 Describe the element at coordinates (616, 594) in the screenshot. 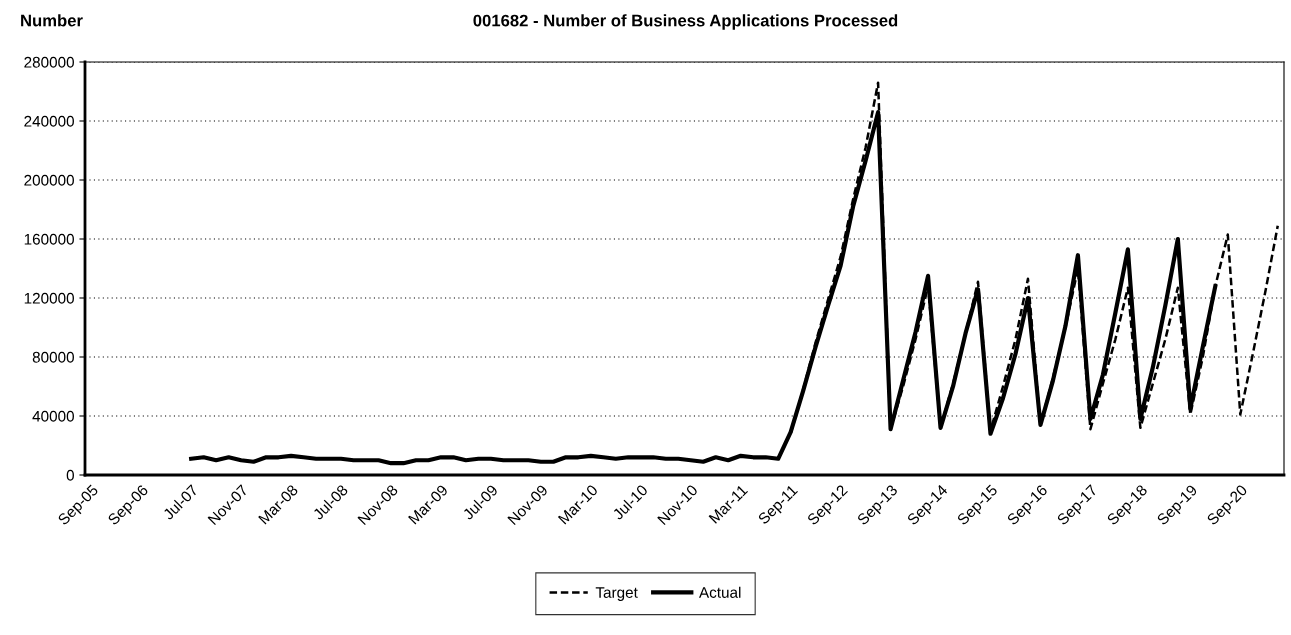

I see `legend-label: Target` at that location.